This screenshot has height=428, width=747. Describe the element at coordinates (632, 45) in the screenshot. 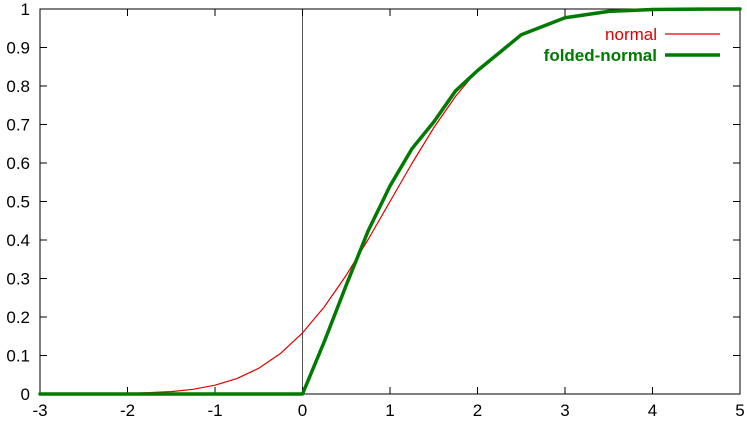

I see `legend: normal folded-normal` at that location.